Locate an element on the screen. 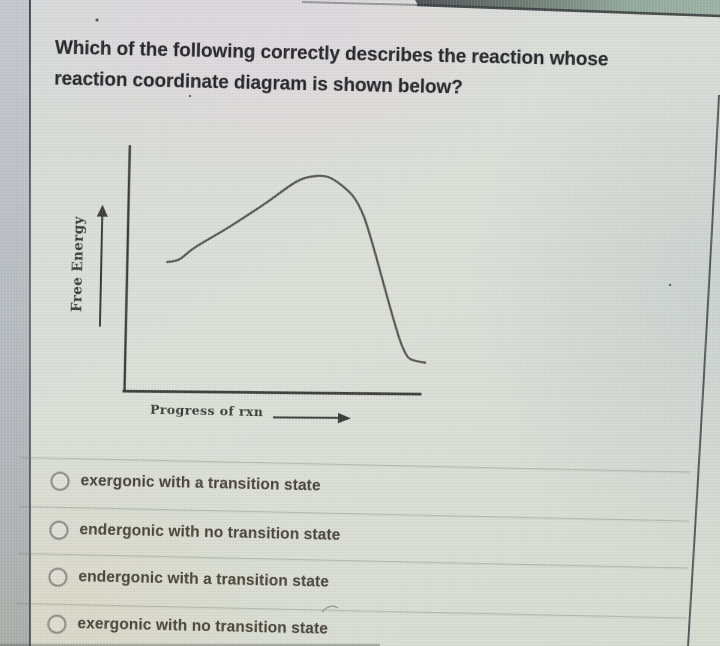 The image size is (720, 646). option-label-2: endergonic with no transition state is located at coordinates (210, 532).